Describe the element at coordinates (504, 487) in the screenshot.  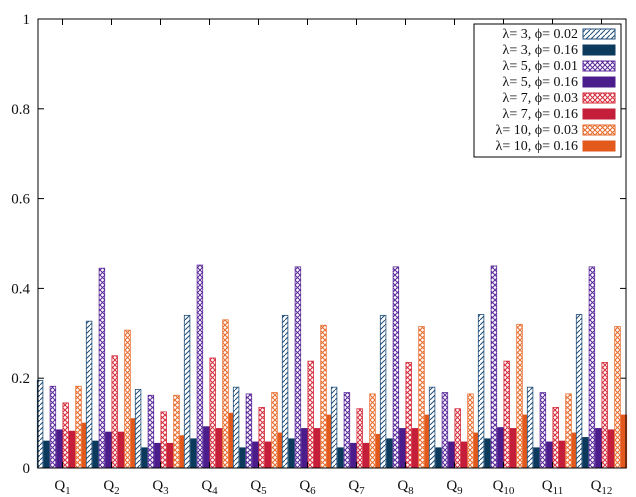
I see `x-tick-label: Q10` at that location.